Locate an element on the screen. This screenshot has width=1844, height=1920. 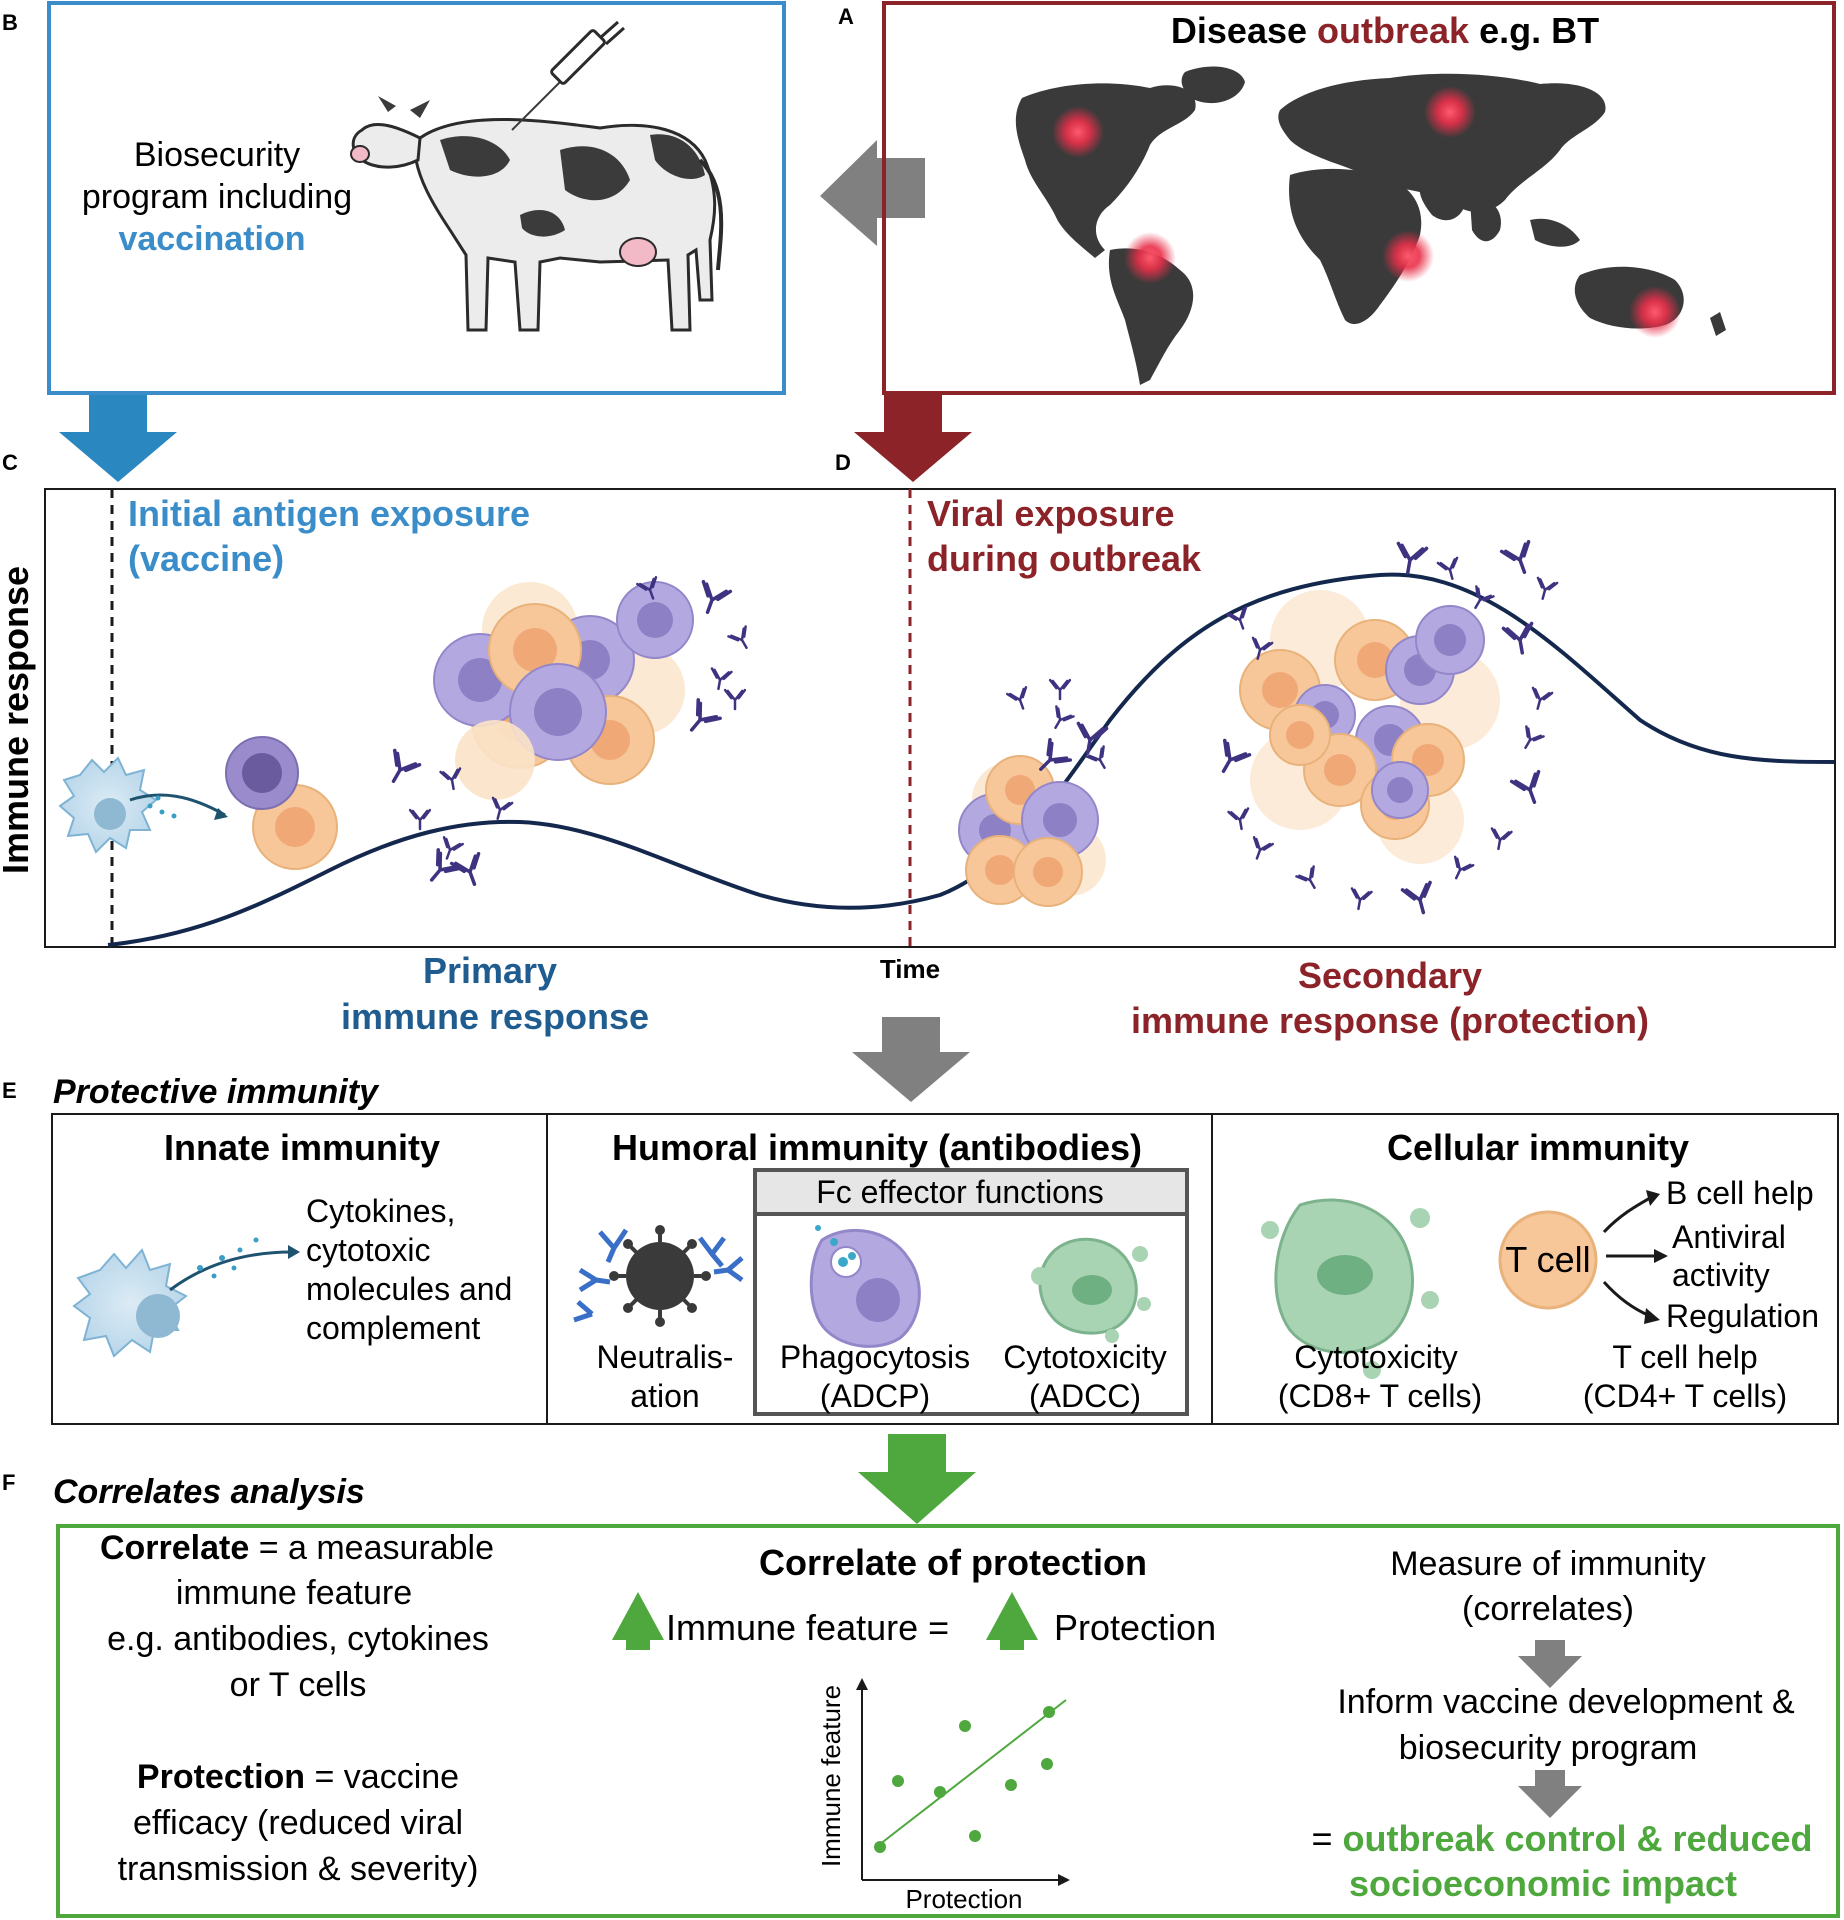
arrow-a-to-b is located at coordinates (872, 193).